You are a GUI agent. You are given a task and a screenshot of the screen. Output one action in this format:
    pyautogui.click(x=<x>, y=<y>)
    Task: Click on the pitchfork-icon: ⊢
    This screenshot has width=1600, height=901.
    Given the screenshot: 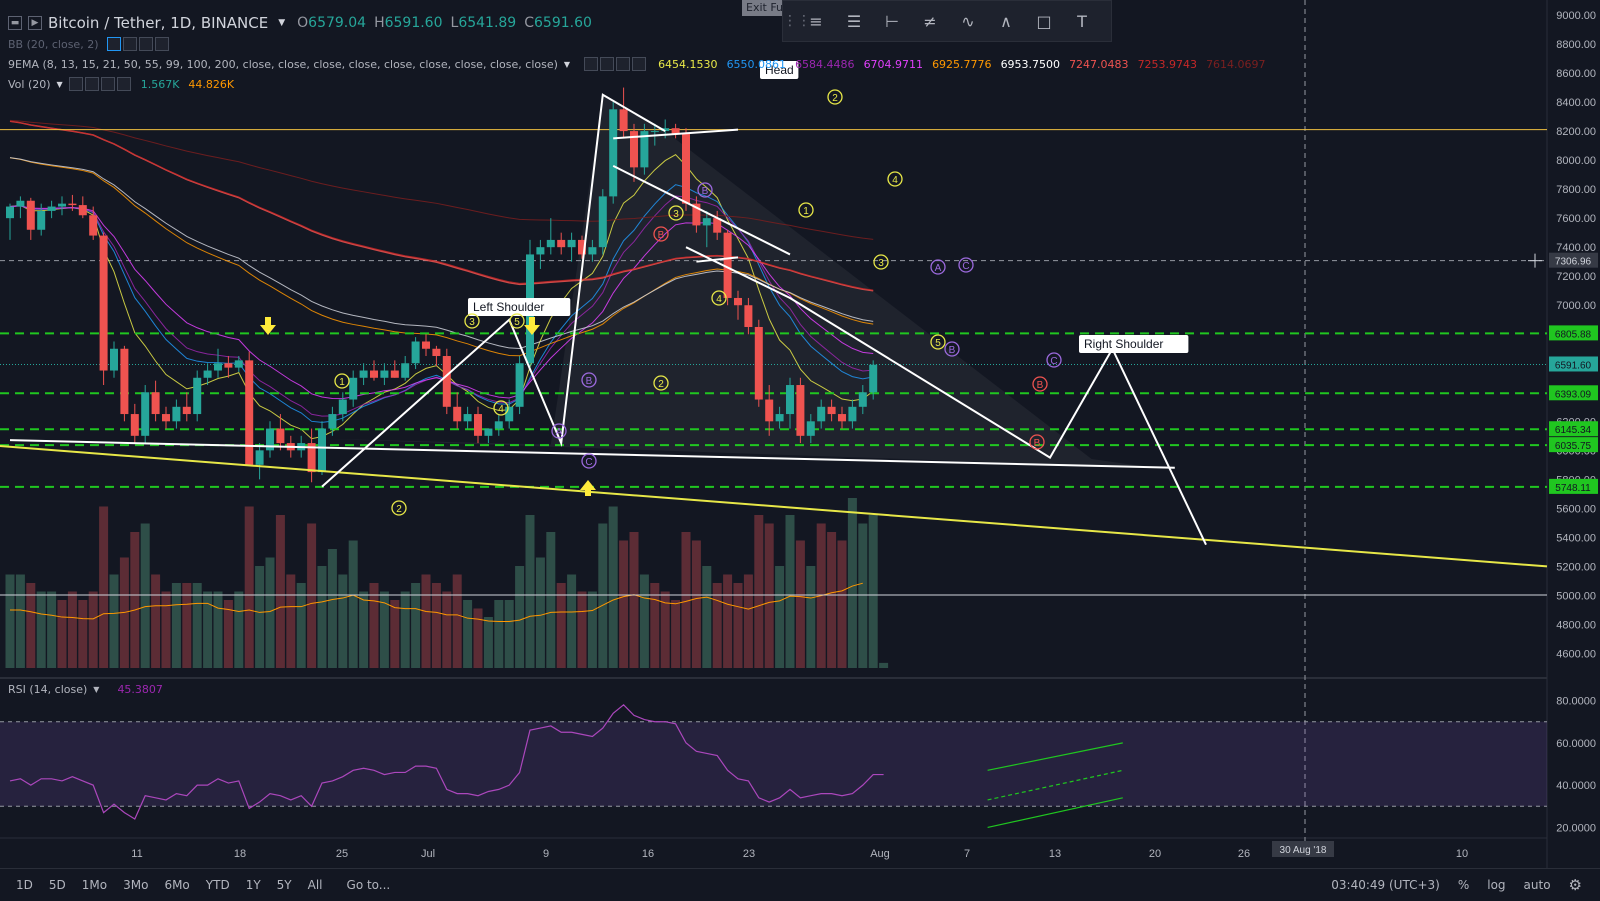 What is the action you would take?
    pyautogui.click(x=892, y=21)
    